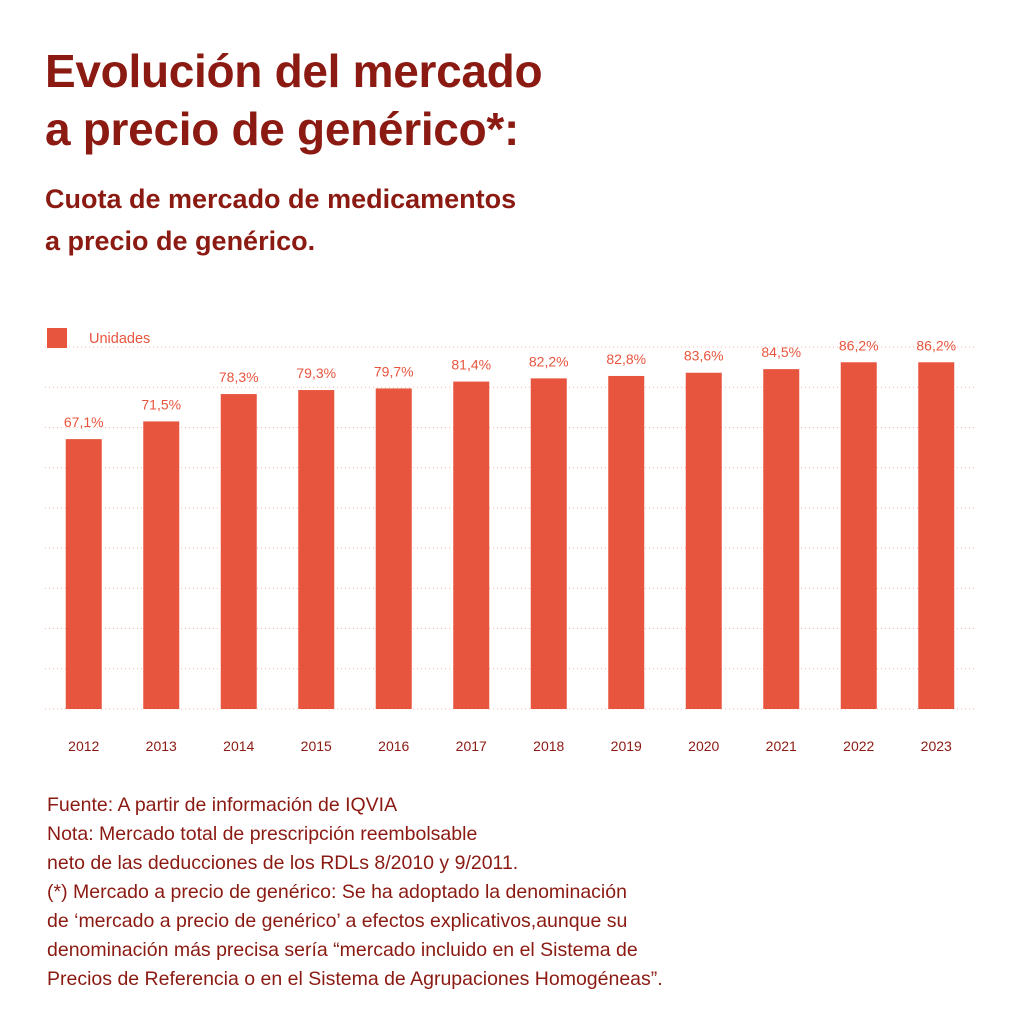 Image resolution: width=1024 pixels, height=1024 pixels. I want to click on x-tick-label-2021: 2021, so click(781, 746).